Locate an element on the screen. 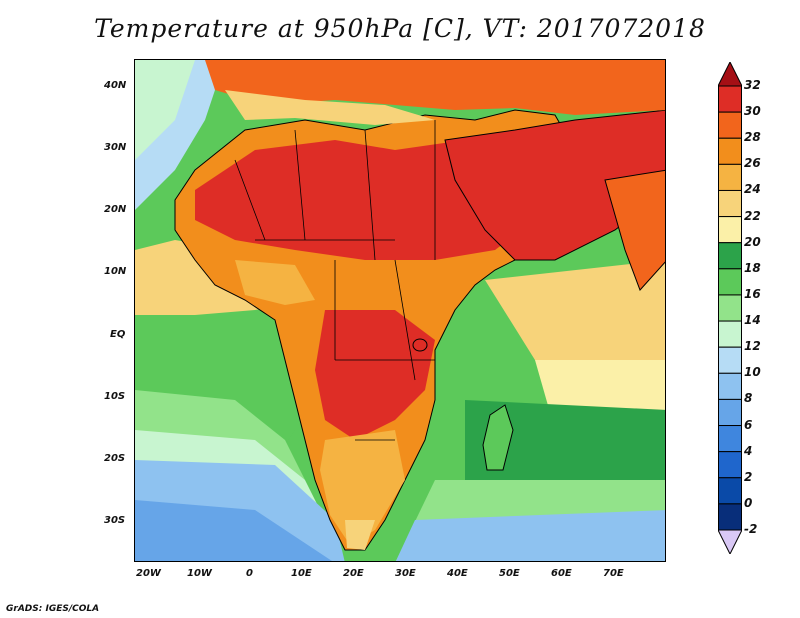 This screenshot has width=800, height=618. colorbar-label: 30 is located at coordinates (752, 111).